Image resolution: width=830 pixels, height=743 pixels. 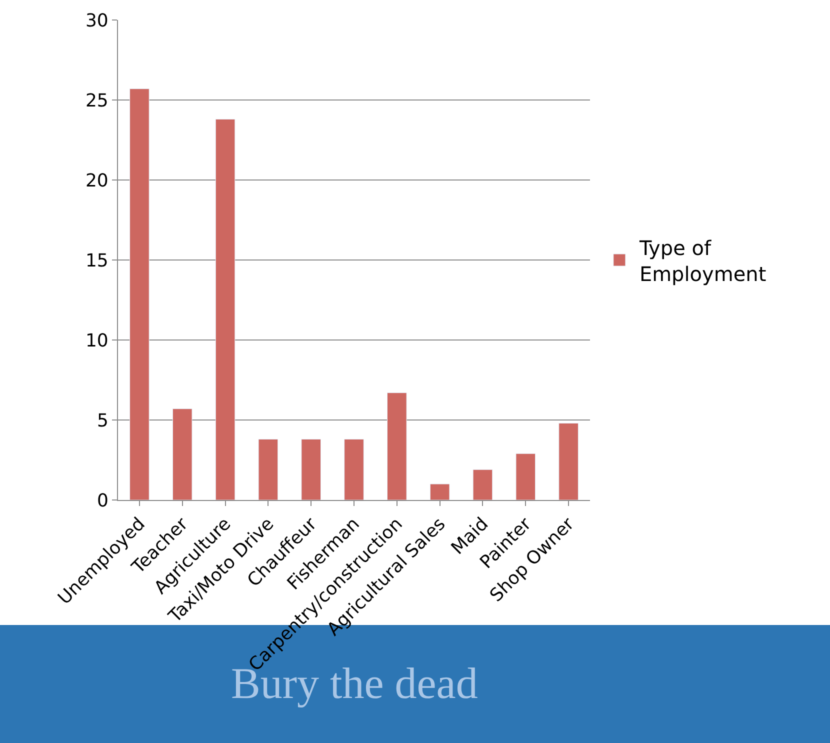 What do you see at coordinates (702, 261) in the screenshot?
I see `legend-label: Type of Employment` at bounding box center [702, 261].